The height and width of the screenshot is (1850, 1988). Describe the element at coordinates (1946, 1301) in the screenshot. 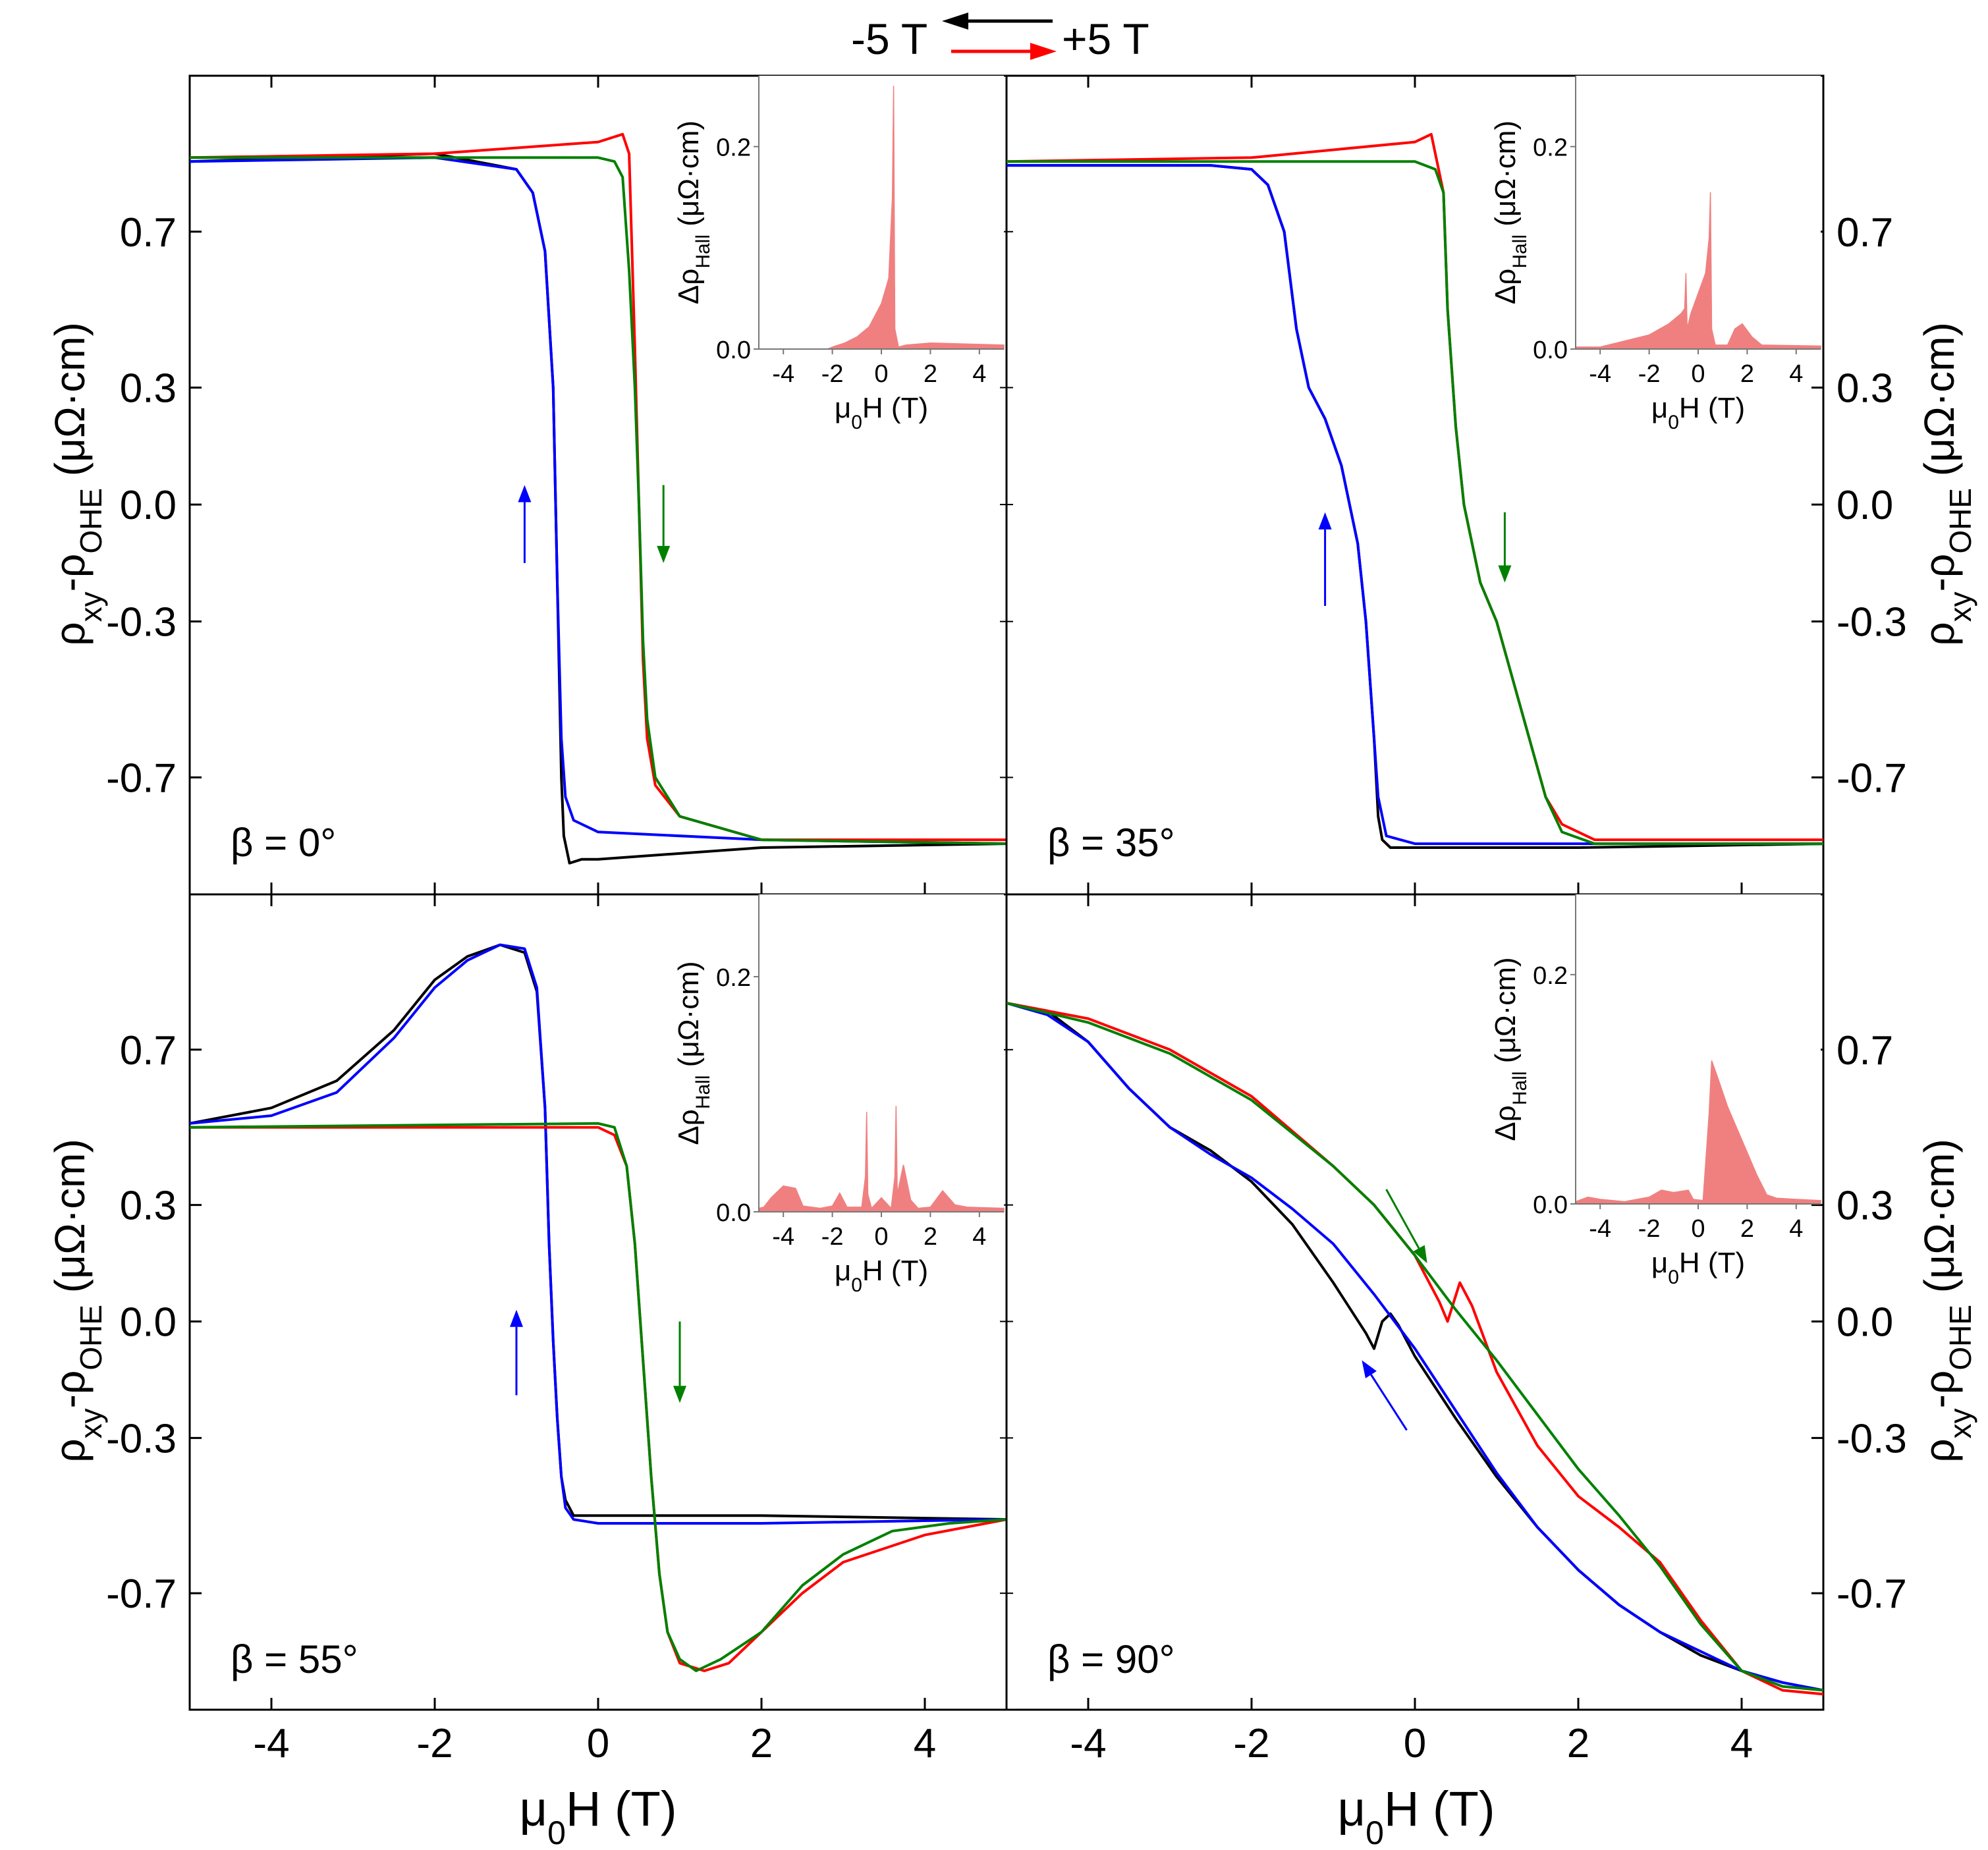

I see `y-axis-label-right-bottom: ρxy-ρOHE (μΩ·cm)` at that location.